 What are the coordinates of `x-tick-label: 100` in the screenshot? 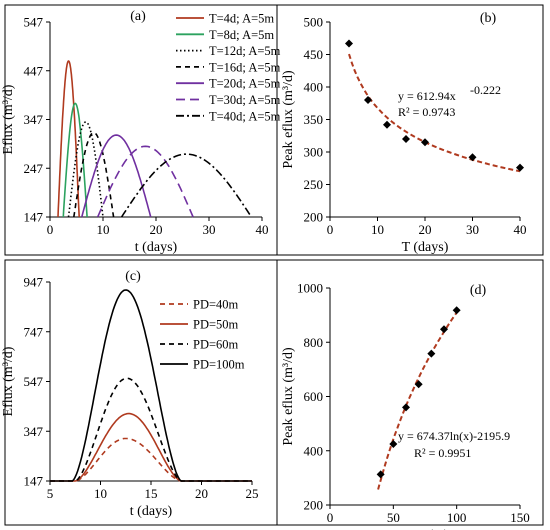 It's located at (457, 517).